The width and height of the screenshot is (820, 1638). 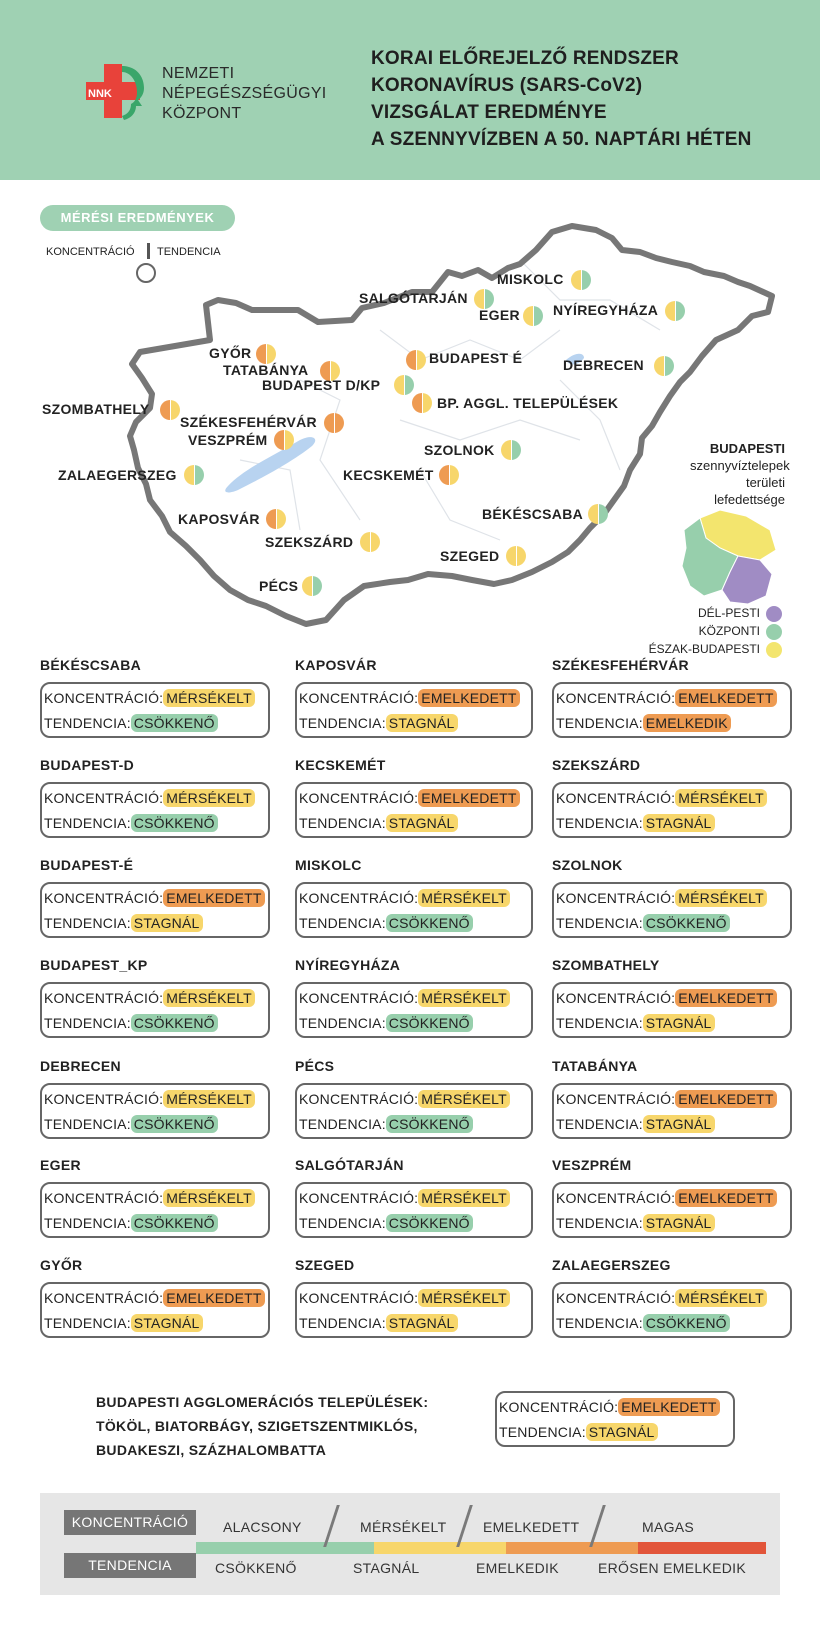 I want to click on small-lake, so click(x=575, y=359).